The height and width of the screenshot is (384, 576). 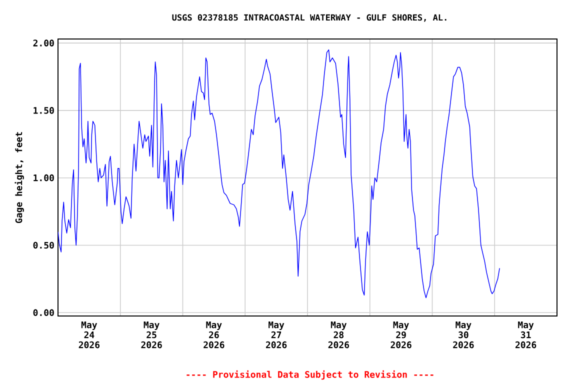 What do you see at coordinates (19, 178) in the screenshot?
I see `y-axis-title: Gage height, feet` at bounding box center [19, 178].